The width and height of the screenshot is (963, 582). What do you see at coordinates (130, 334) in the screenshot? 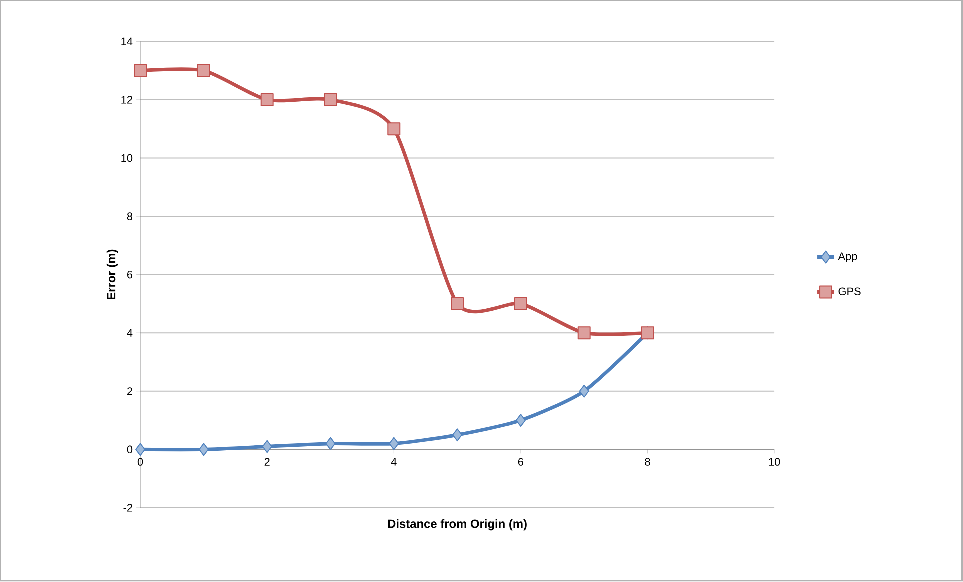
I see `y-tick-label: 4` at bounding box center [130, 334].